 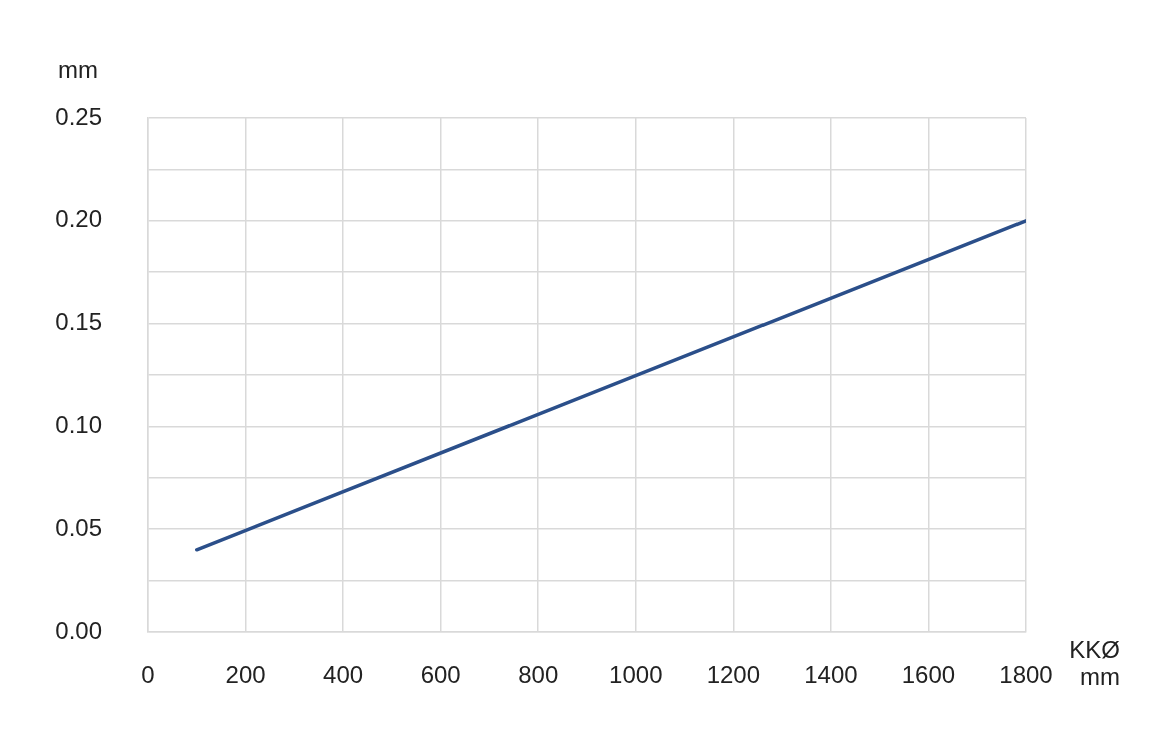 What do you see at coordinates (78, 425) in the screenshot?
I see `y-tick-label: 0.10` at bounding box center [78, 425].